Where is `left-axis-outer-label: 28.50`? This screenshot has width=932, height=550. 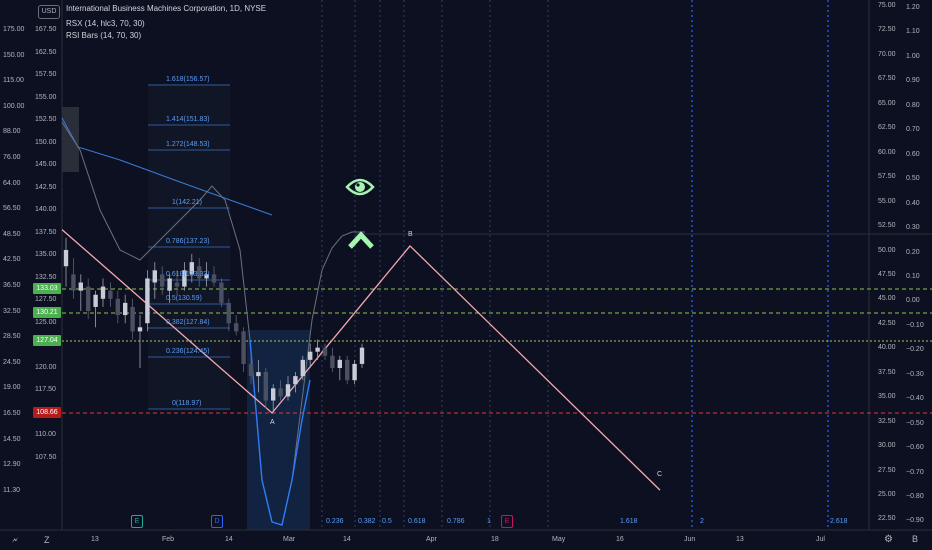
left-axis-outer-label: 28.50 is located at coordinates (12, 337).